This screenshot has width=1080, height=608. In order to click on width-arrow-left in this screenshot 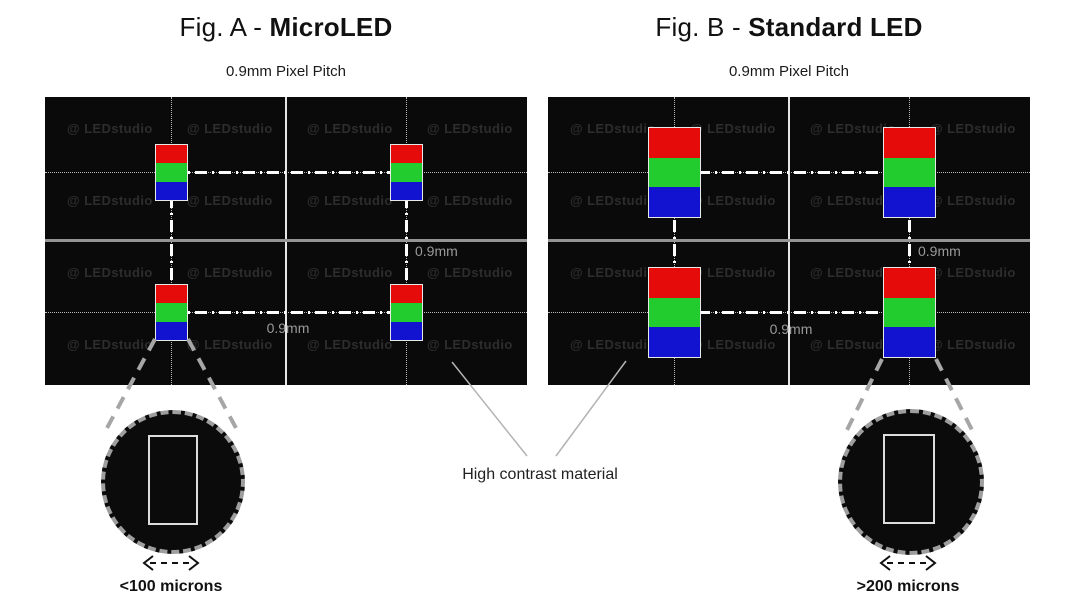, I will do `click(171, 563)`.